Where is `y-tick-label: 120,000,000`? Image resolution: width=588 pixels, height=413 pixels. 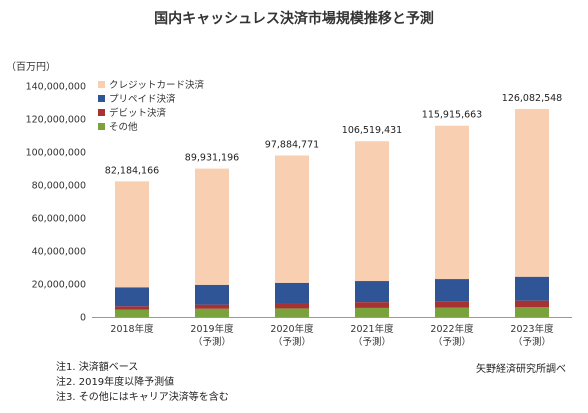
y-tick-label: 120,000,000 is located at coordinates (56, 120).